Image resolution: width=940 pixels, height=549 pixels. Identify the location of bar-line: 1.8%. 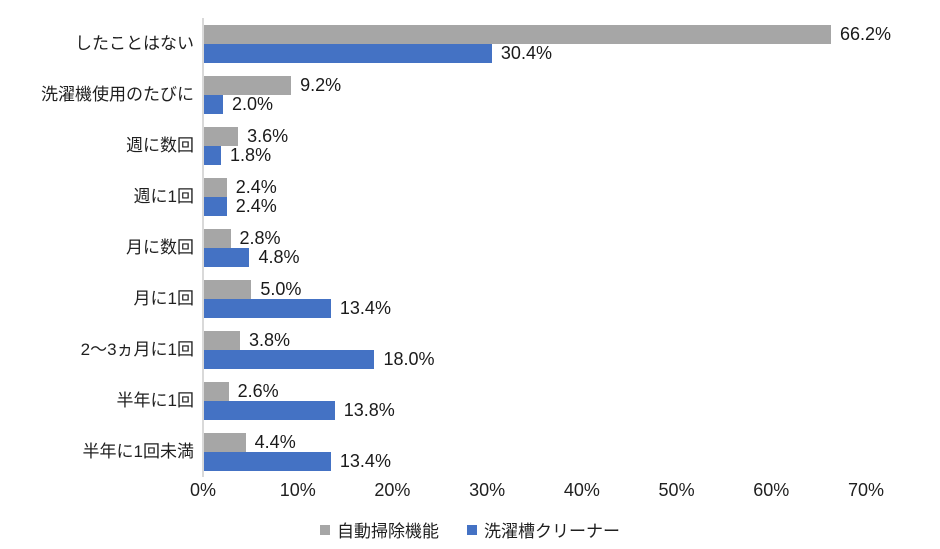
(535, 154).